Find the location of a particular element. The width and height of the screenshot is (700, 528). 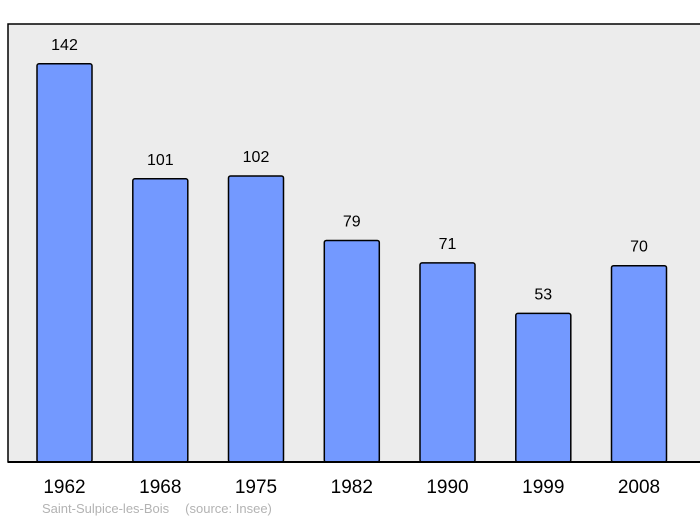

value-label-1999: 53 is located at coordinates (543, 294).